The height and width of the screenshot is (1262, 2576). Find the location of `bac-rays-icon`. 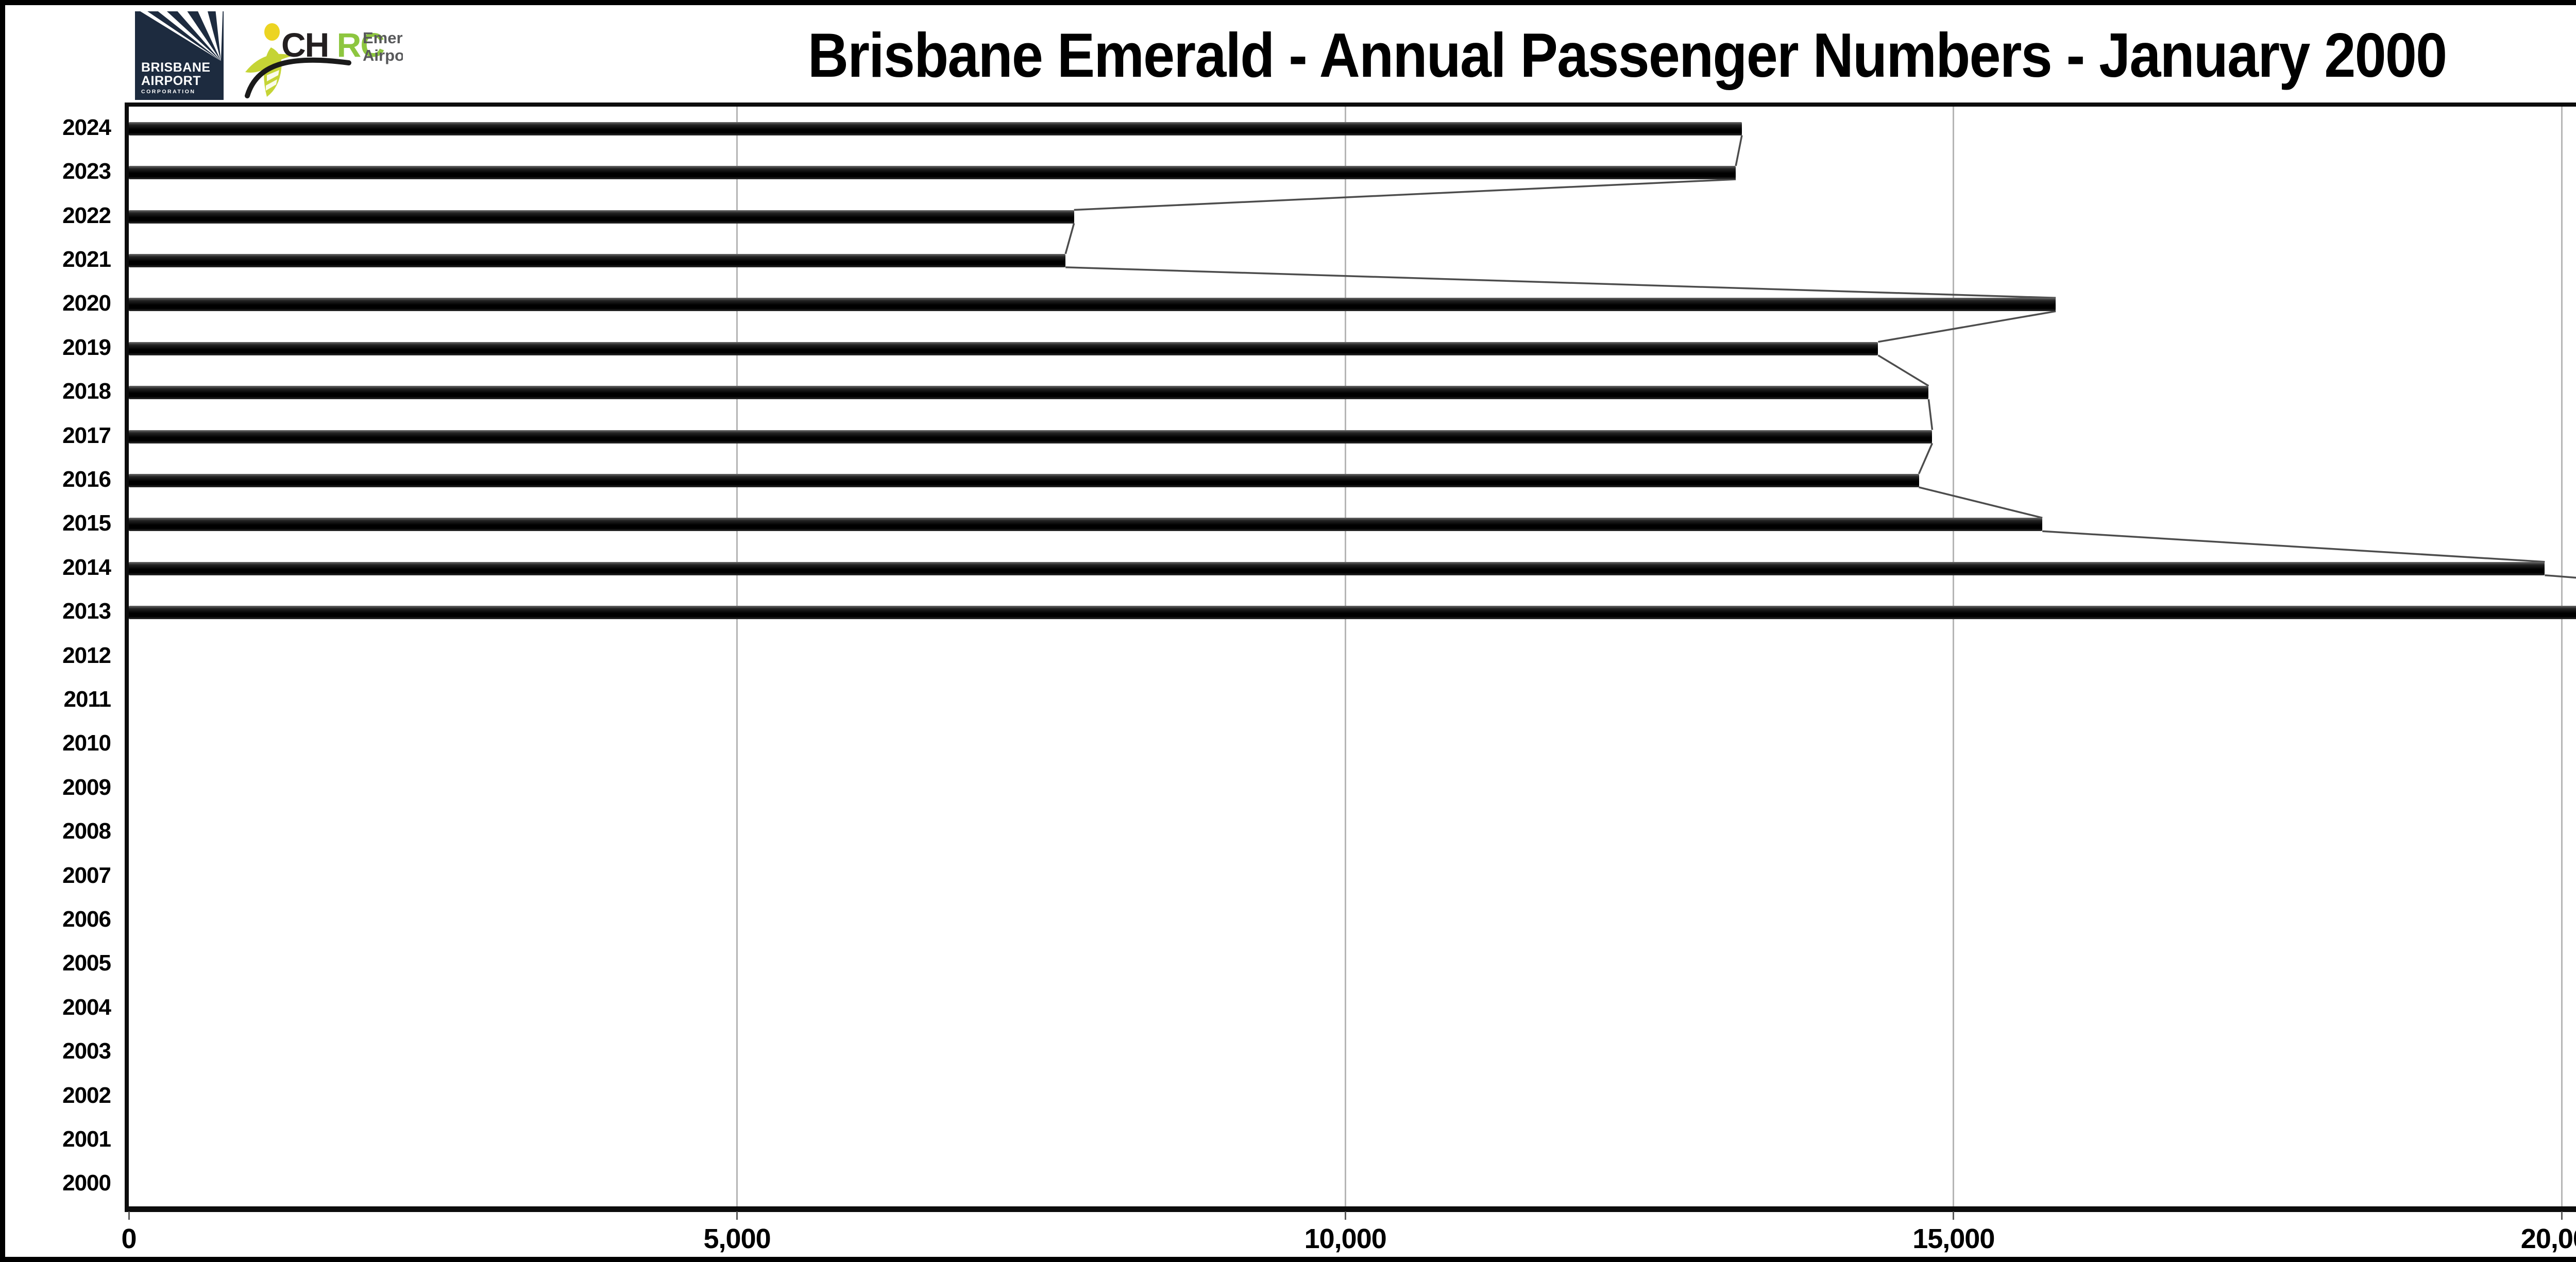

bac-rays-icon is located at coordinates (181, 36).